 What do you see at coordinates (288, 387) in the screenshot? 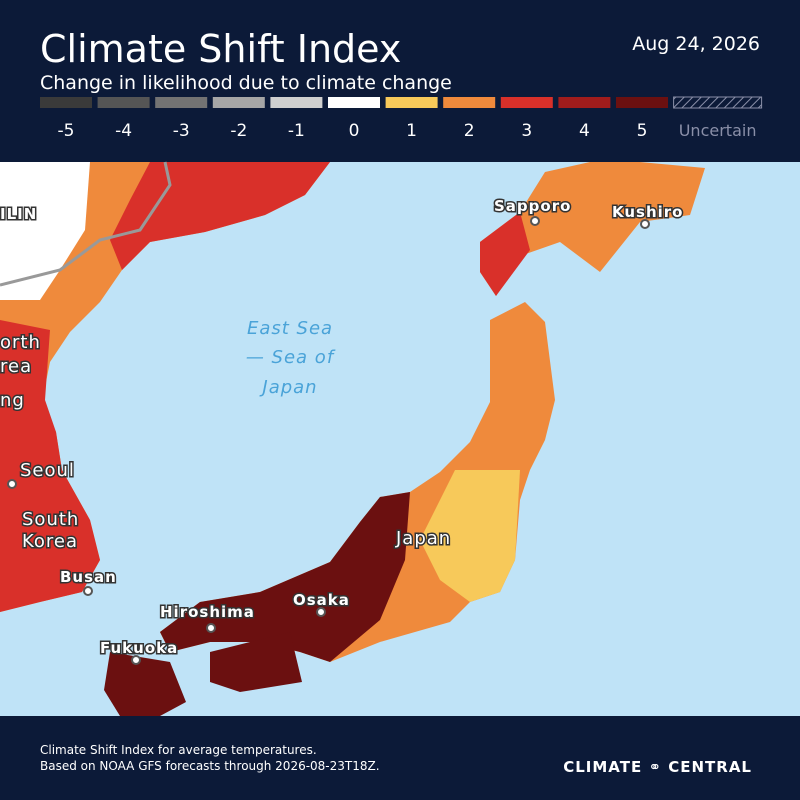
I see `sea-label: Japan` at bounding box center [288, 387].